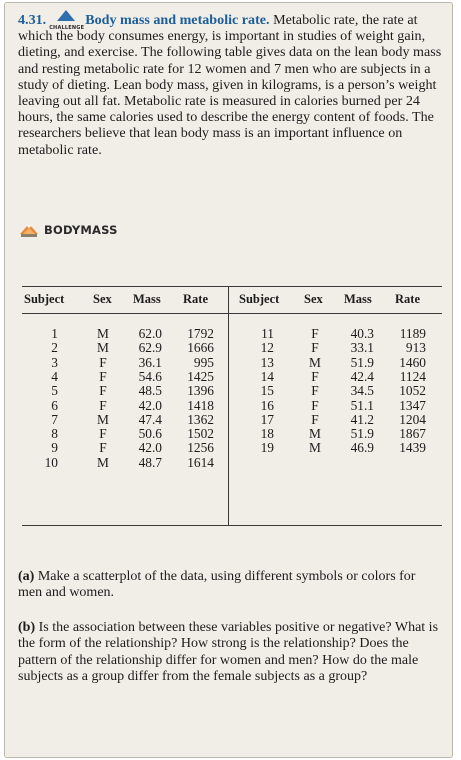 The width and height of the screenshot is (461, 760). What do you see at coordinates (362, 391) in the screenshot?
I see `right-mass-cell: 34.5` at bounding box center [362, 391].